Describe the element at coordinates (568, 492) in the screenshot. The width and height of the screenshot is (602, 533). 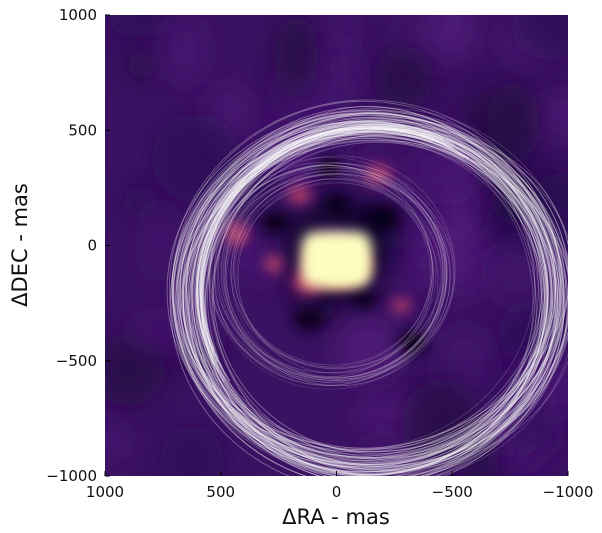
I see `x-tick-label: −1000` at that location.